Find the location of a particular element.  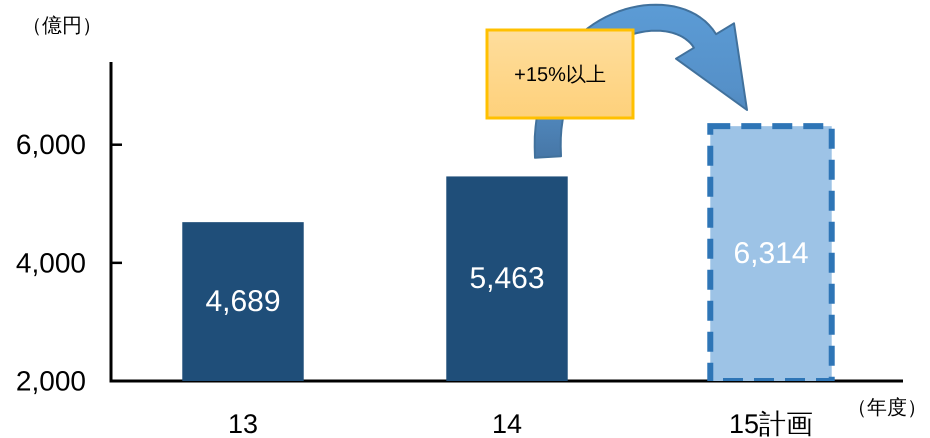

data-label: 5,463 is located at coordinates (507, 279).